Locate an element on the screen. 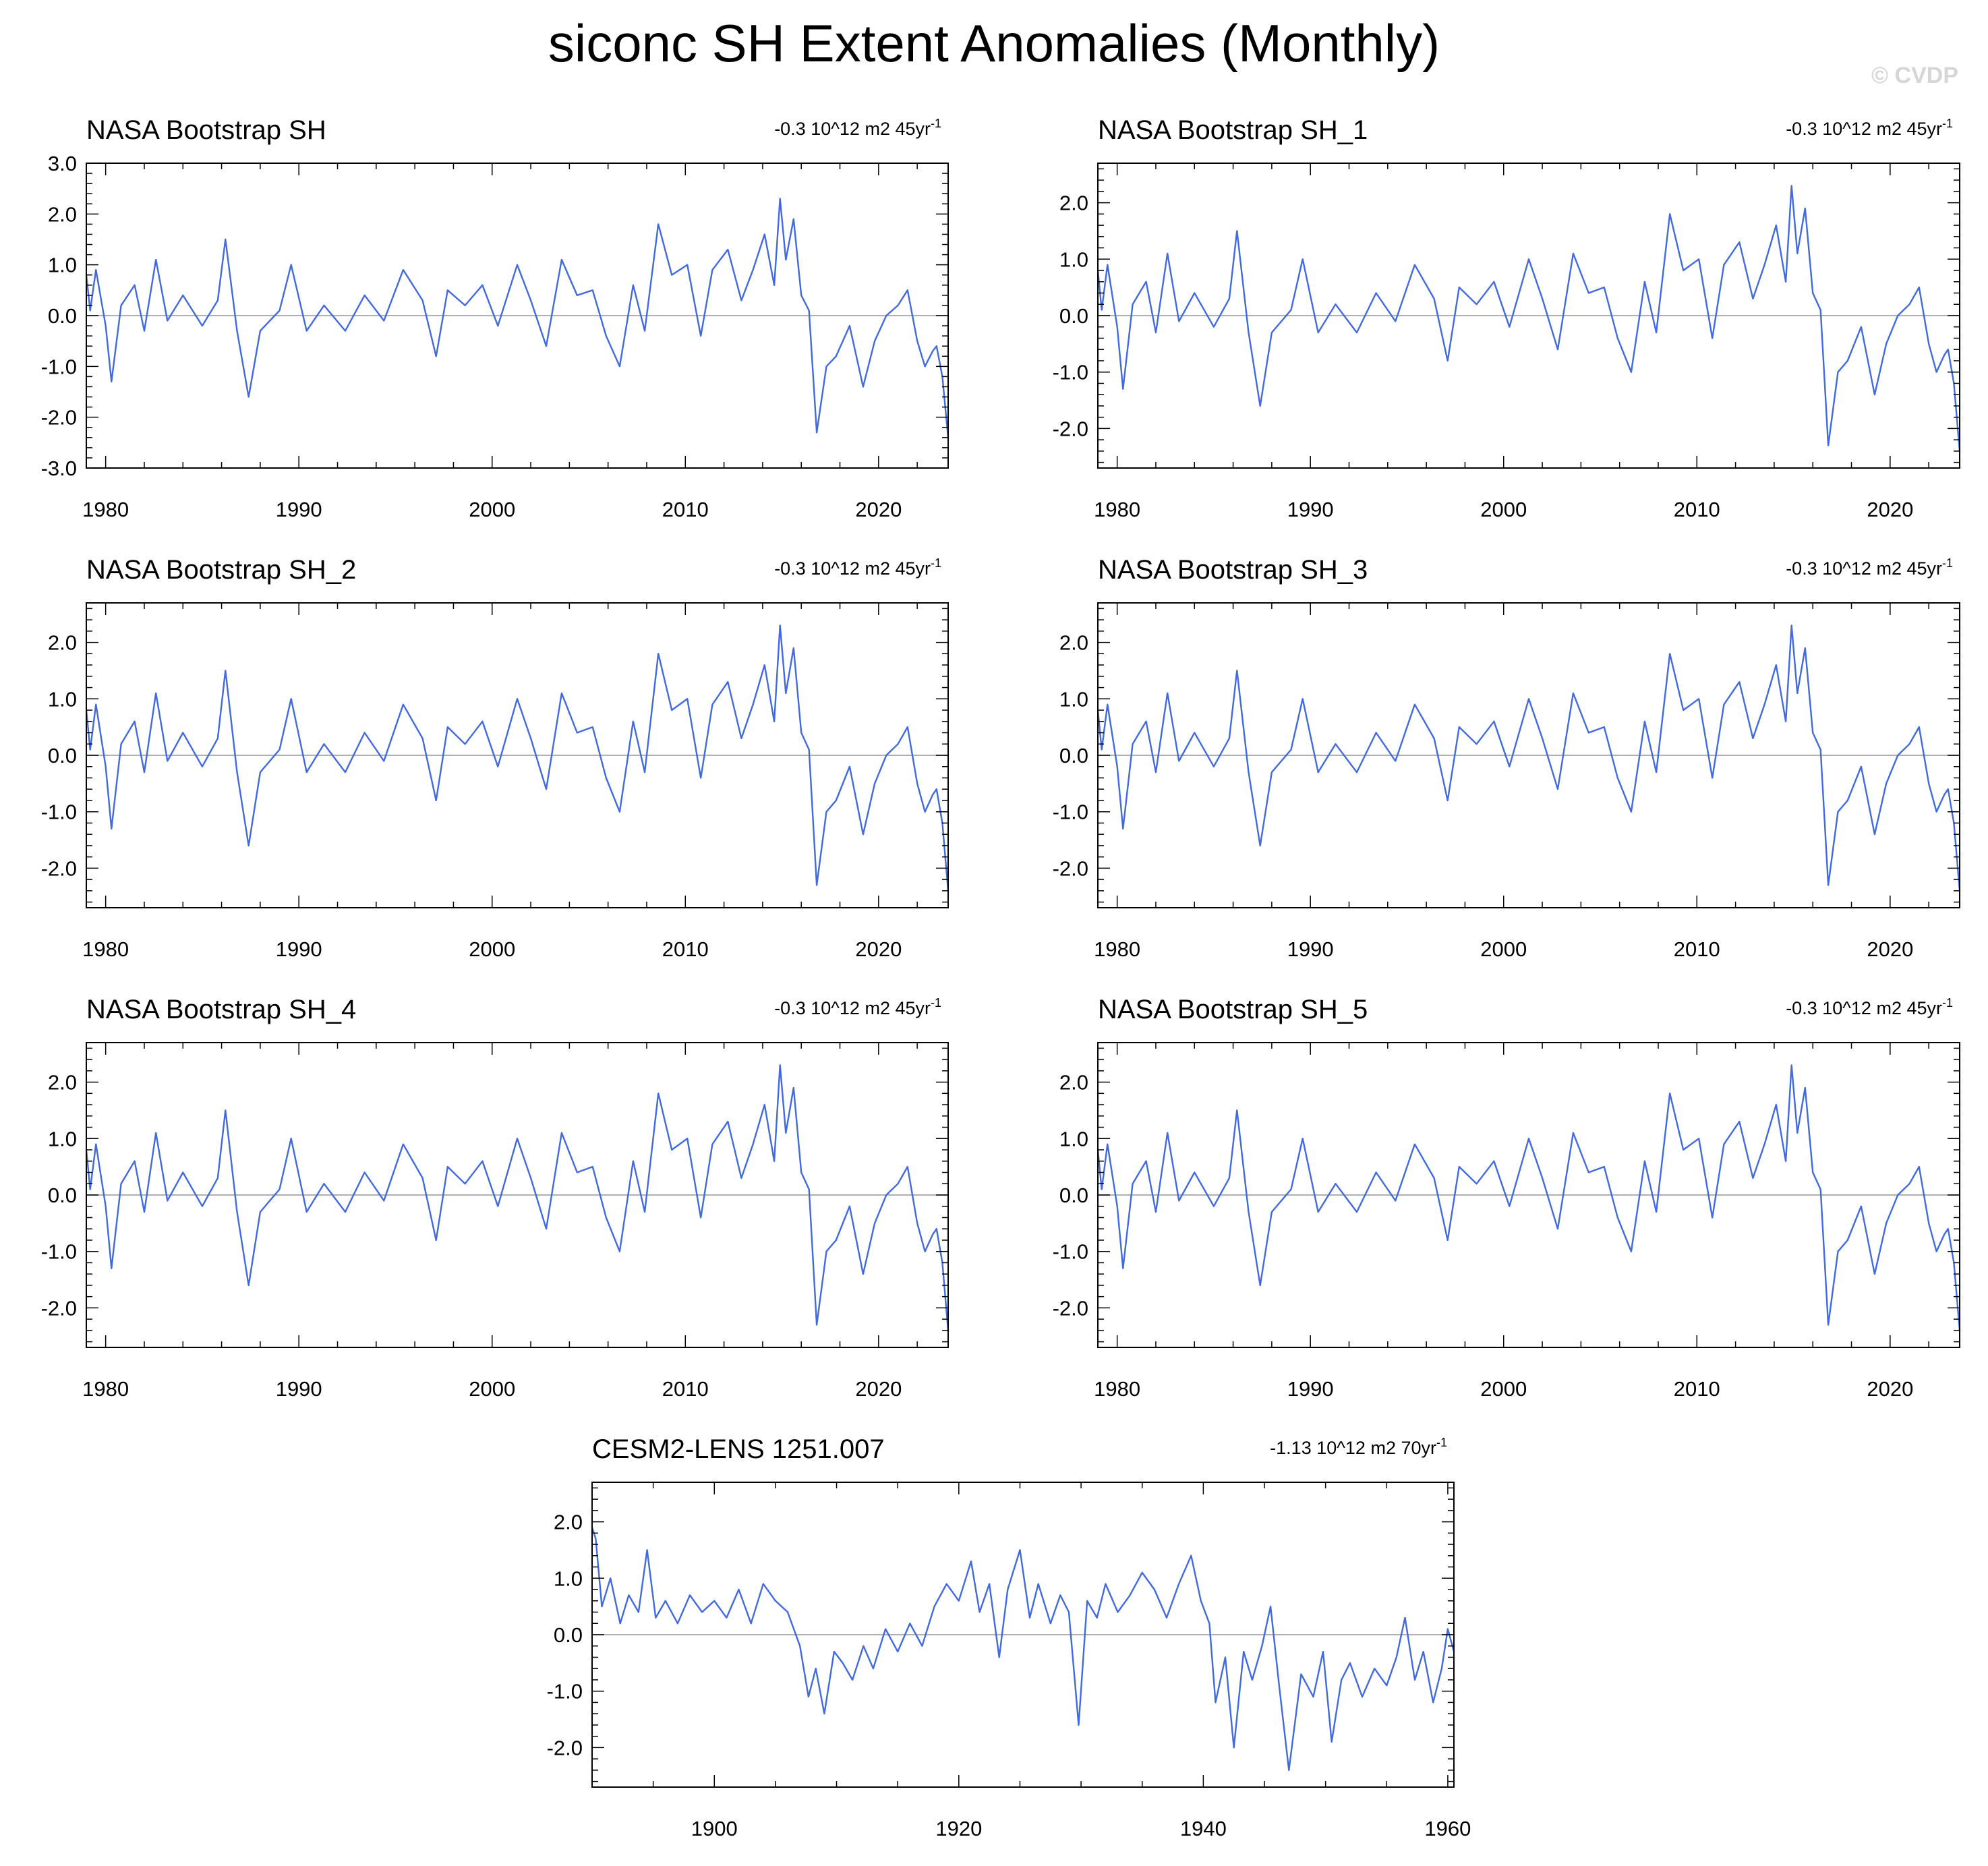 The image size is (1988, 1866). y-tick-label: 3.0 is located at coordinates (62, 164).